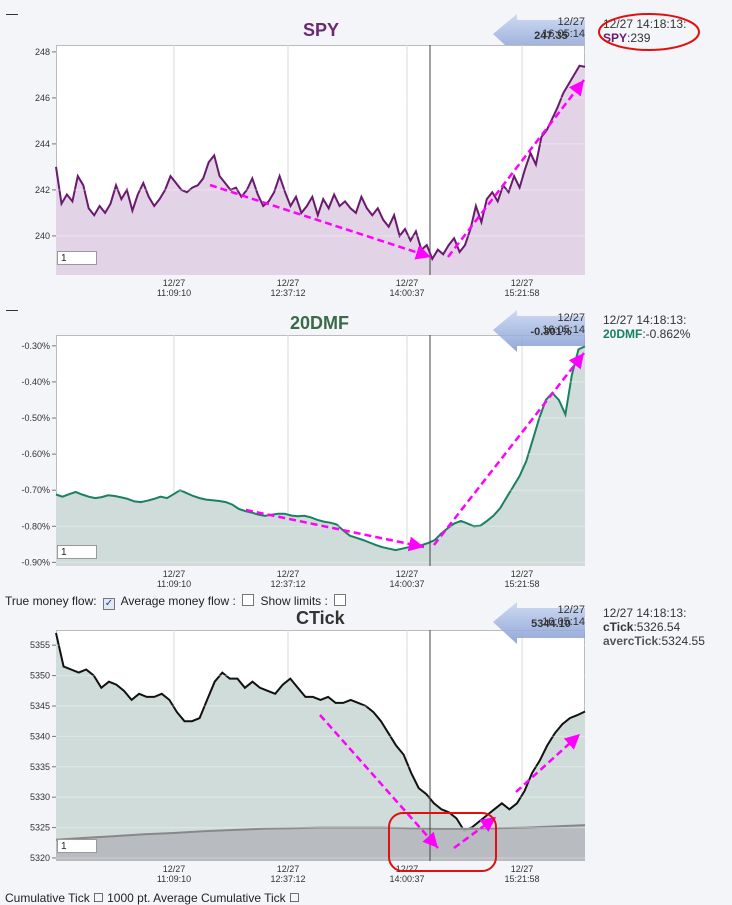 The width and height of the screenshot is (732, 905). Describe the element at coordinates (35, 418) in the screenshot. I see `y-tick-label: -0.50%` at that location.